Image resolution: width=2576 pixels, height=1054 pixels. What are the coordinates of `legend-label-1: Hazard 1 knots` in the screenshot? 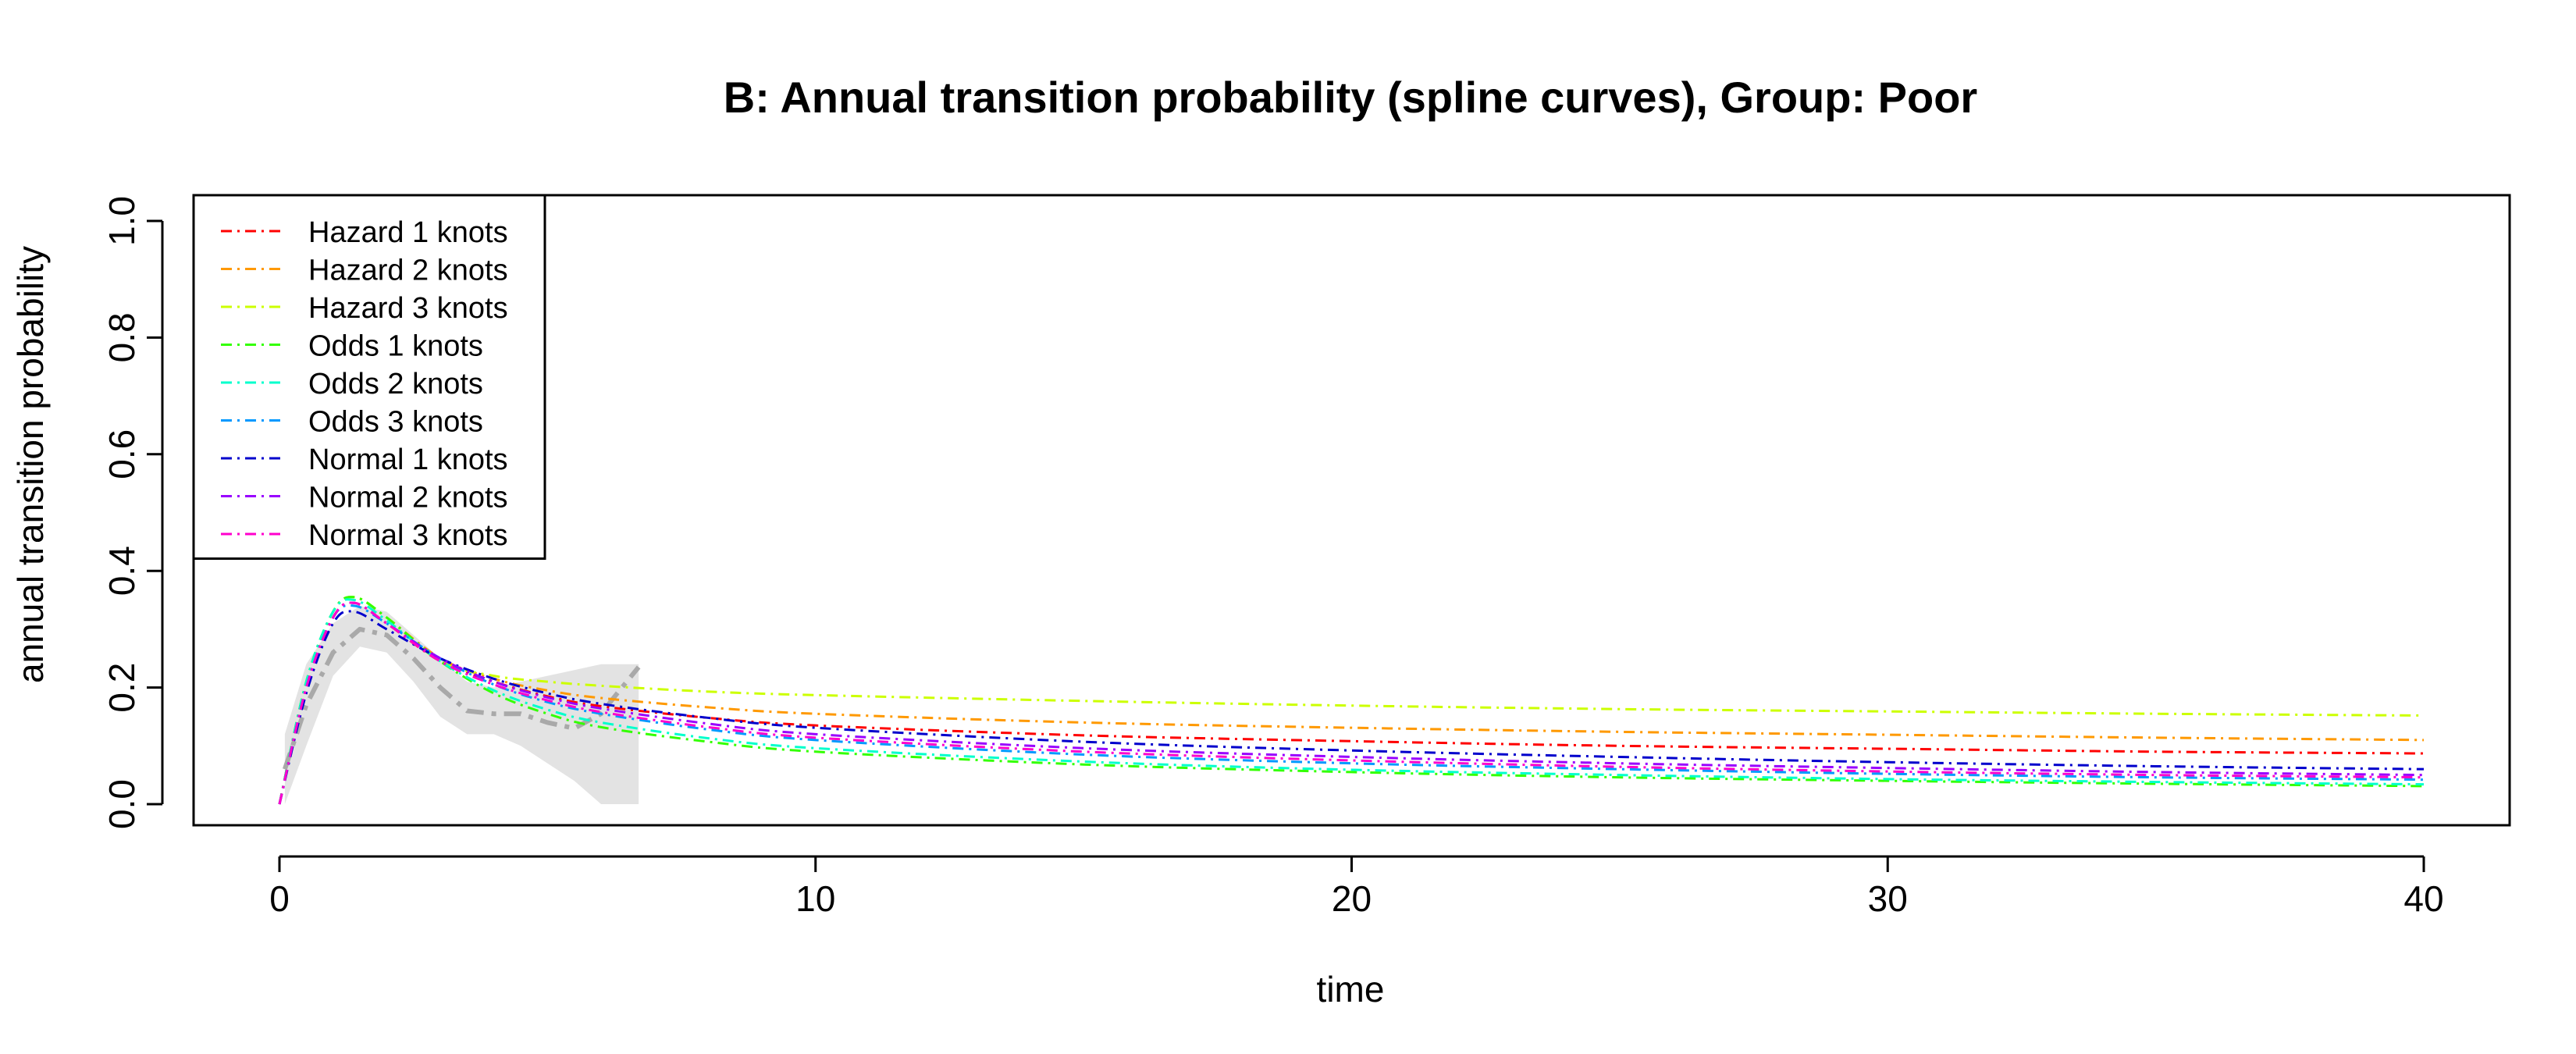 It's located at (408, 232).